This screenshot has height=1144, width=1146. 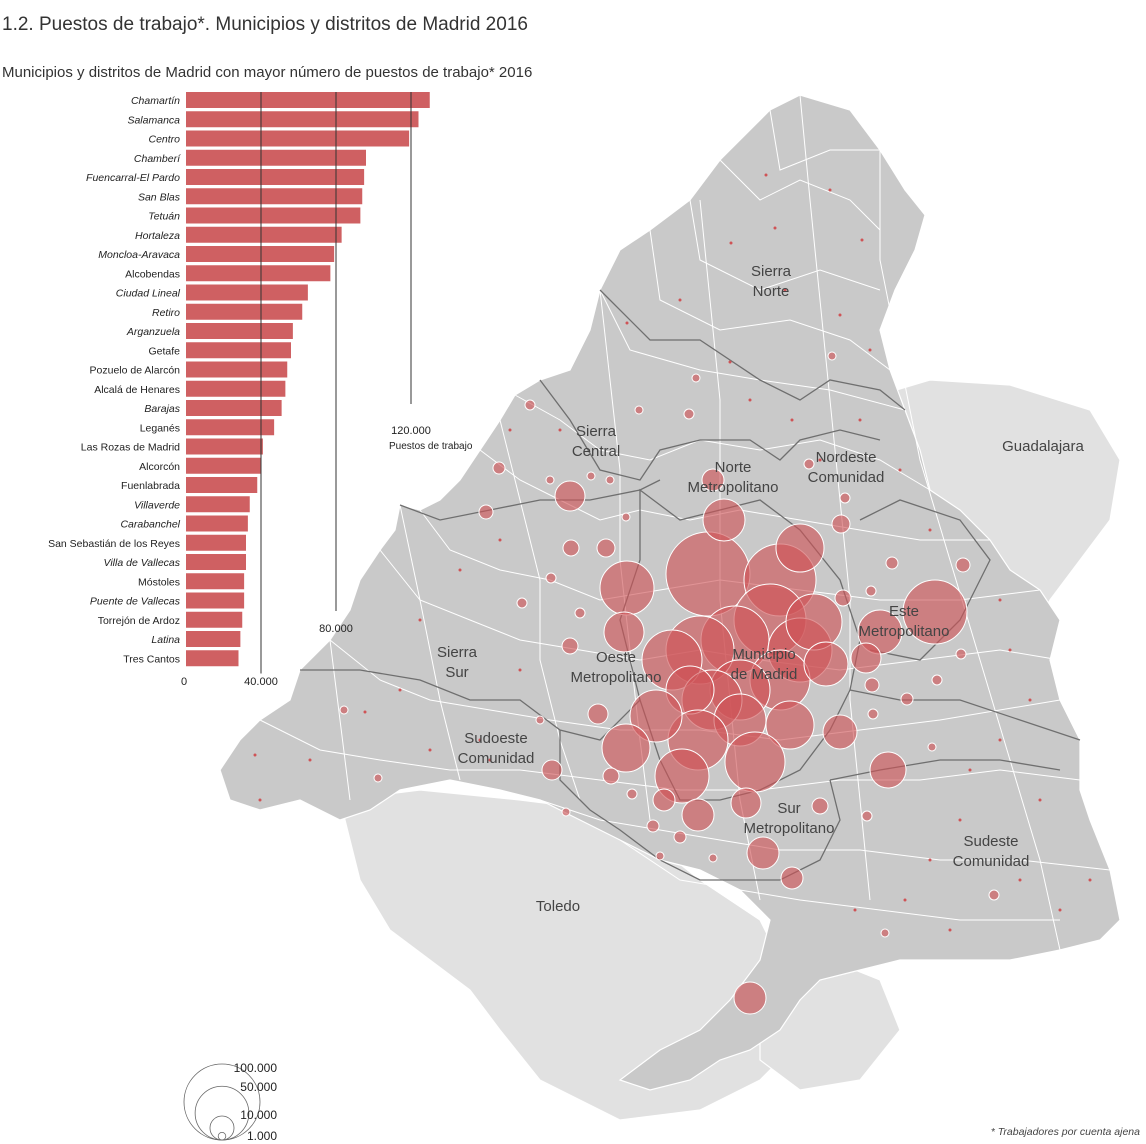 What do you see at coordinates (789, 818) in the screenshot?
I see `region-label: Sur Metropolitano` at bounding box center [789, 818].